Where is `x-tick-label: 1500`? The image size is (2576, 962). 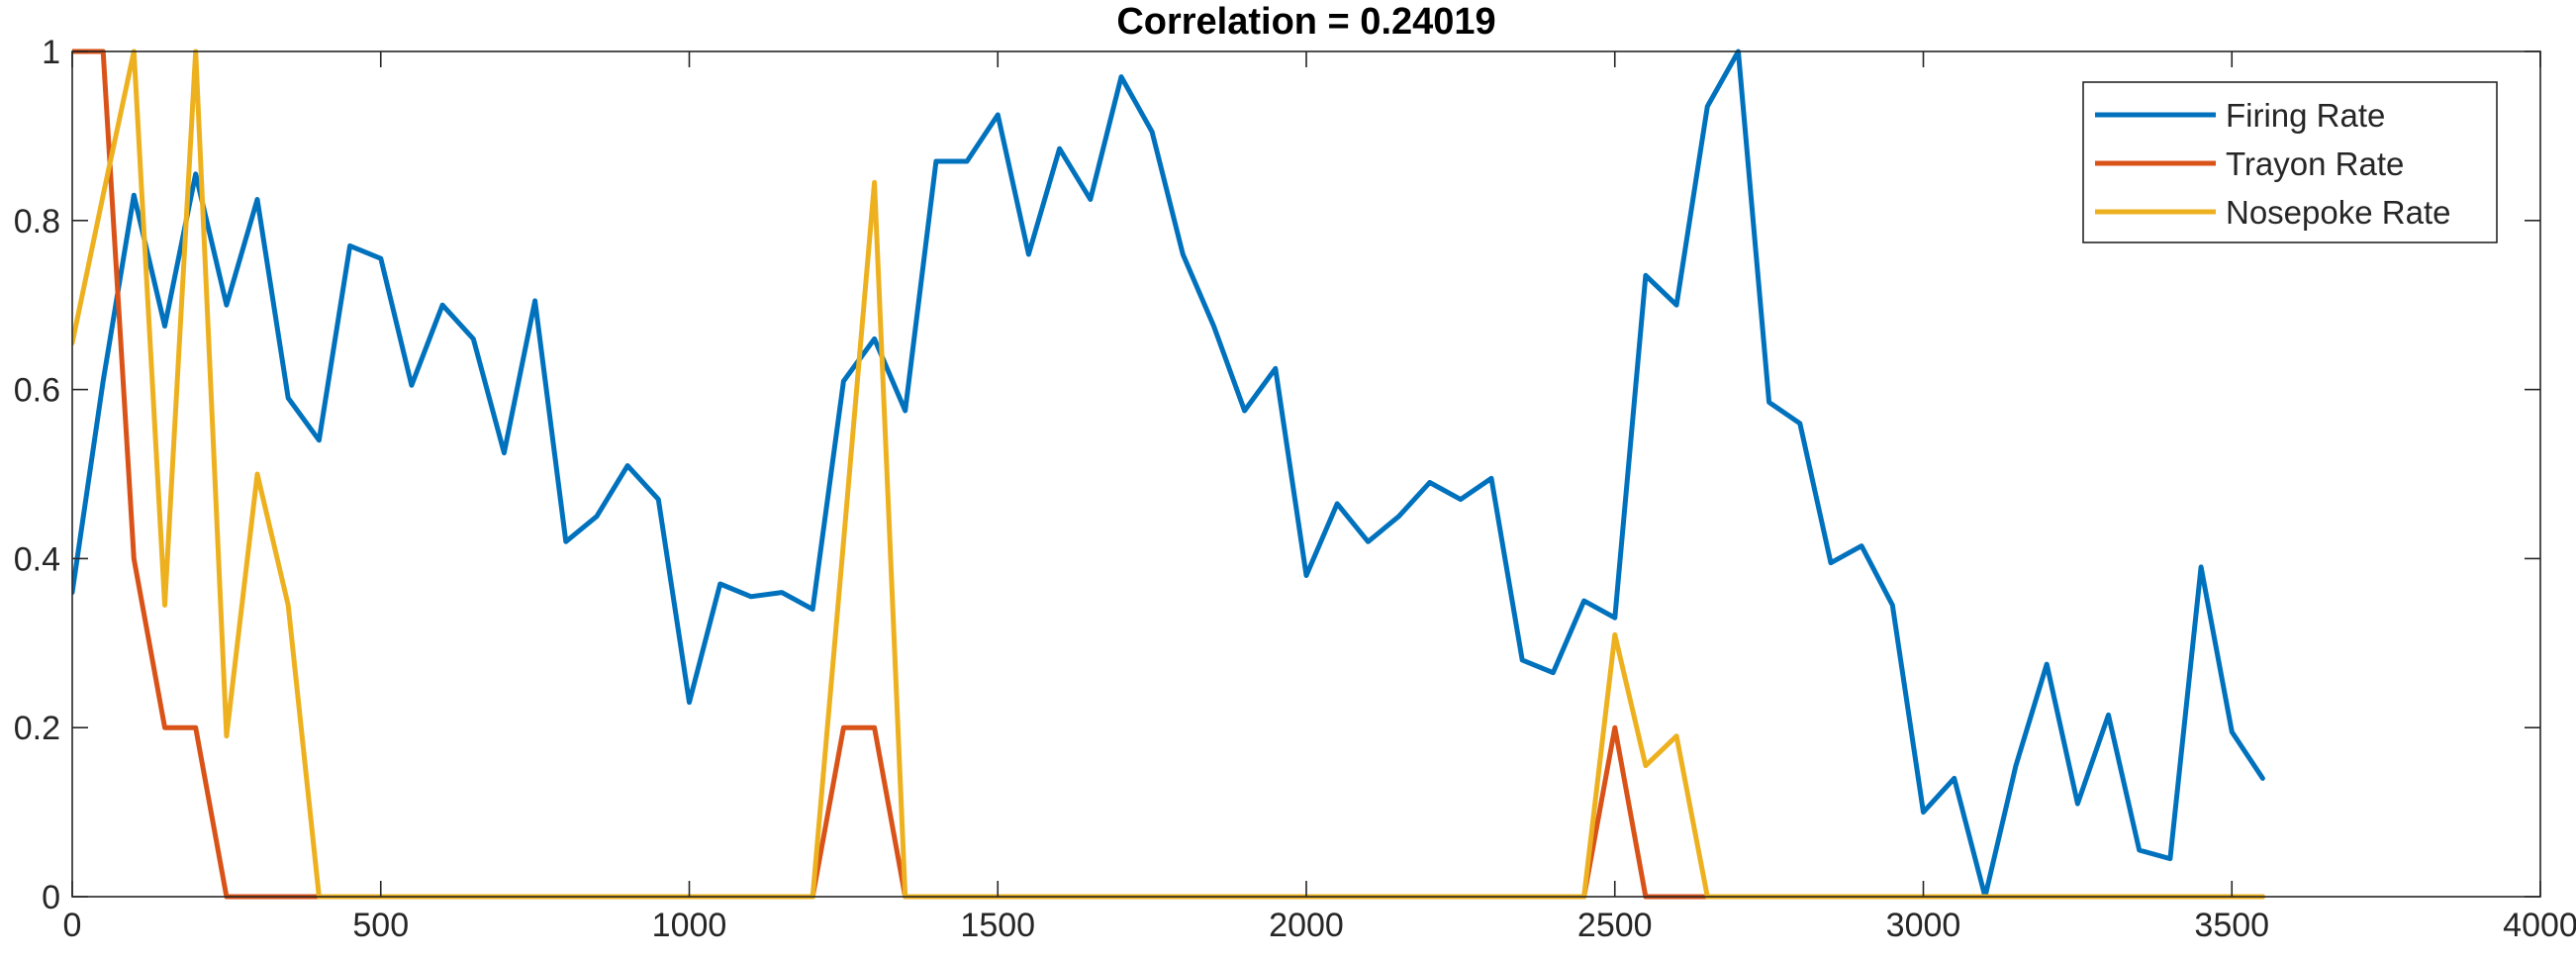 x-tick-label: 1500 is located at coordinates (997, 925).